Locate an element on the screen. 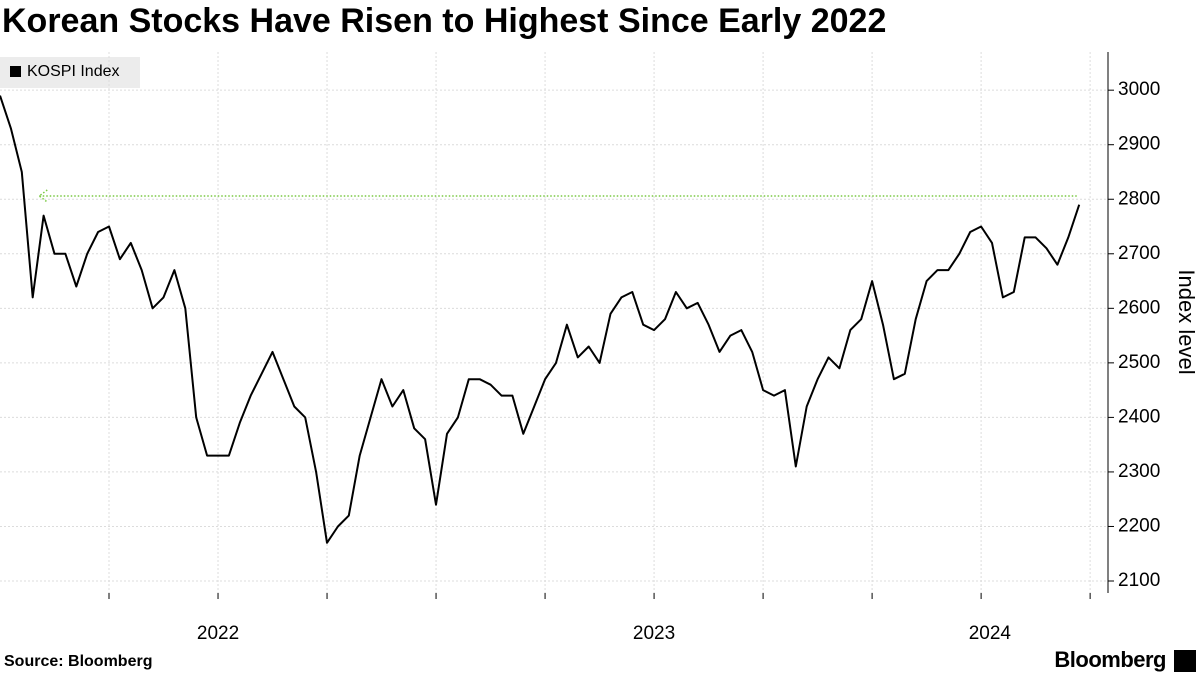 The width and height of the screenshot is (1200, 680). logo-text: Bloomberg is located at coordinates (1110, 659).